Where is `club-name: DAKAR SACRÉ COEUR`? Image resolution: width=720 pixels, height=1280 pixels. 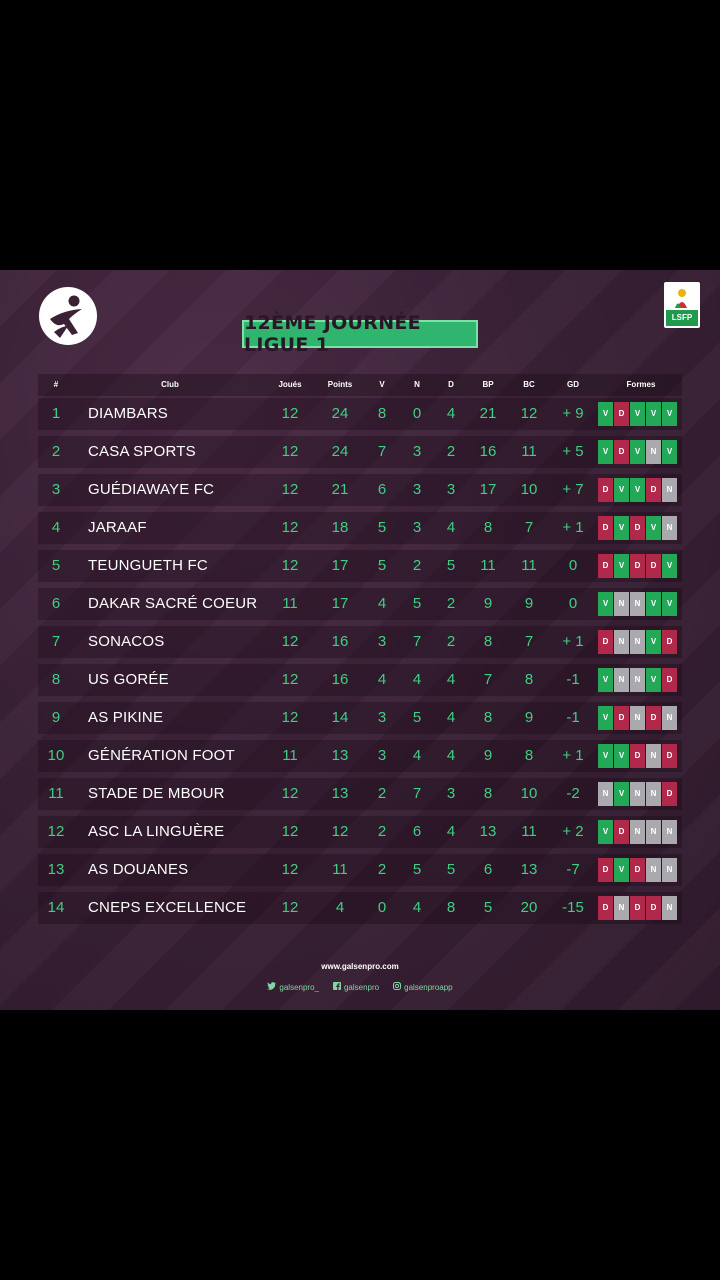
club-name: DAKAR SACRÉ COEUR is located at coordinates (173, 603).